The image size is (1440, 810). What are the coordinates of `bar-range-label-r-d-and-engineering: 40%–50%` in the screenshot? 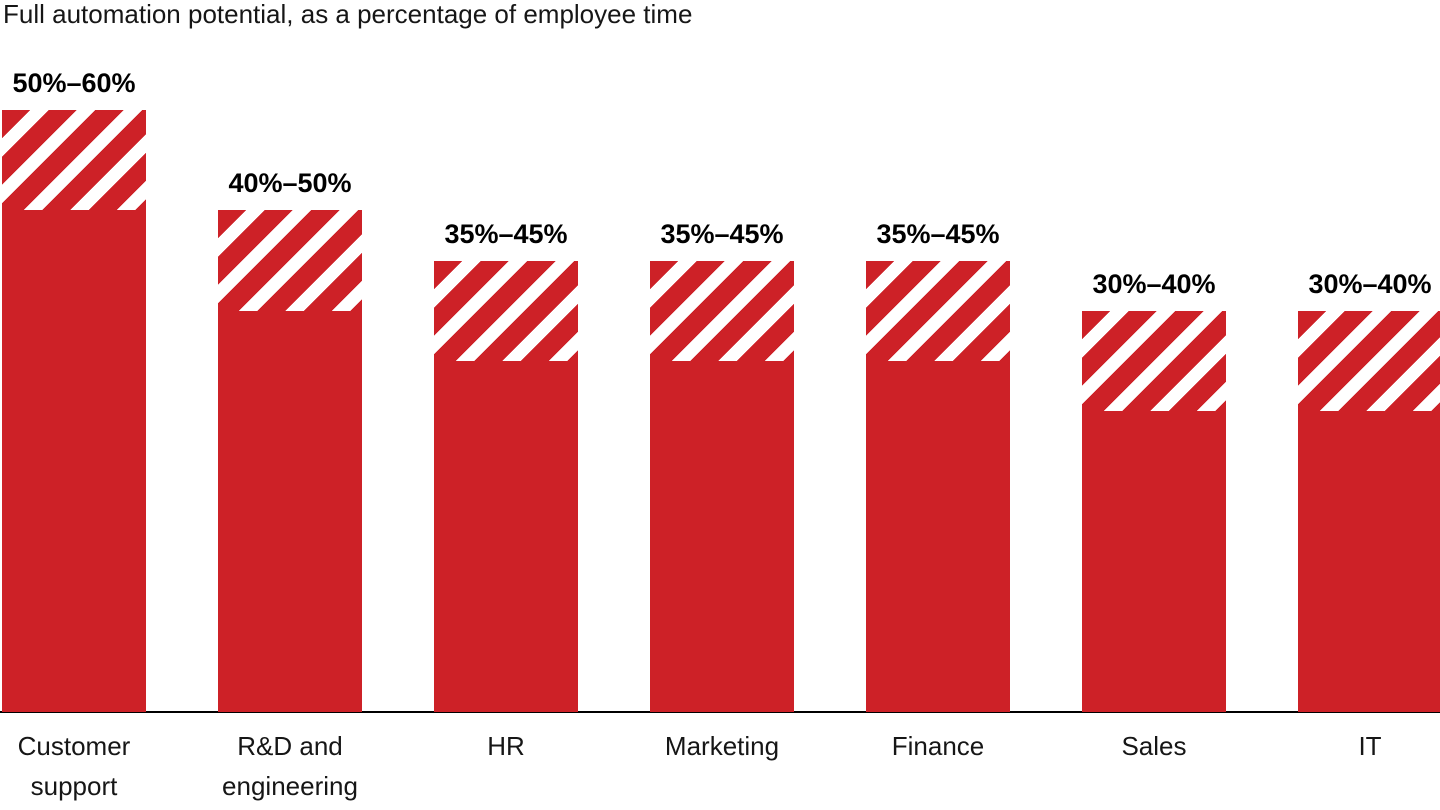 It's located at (290, 183).